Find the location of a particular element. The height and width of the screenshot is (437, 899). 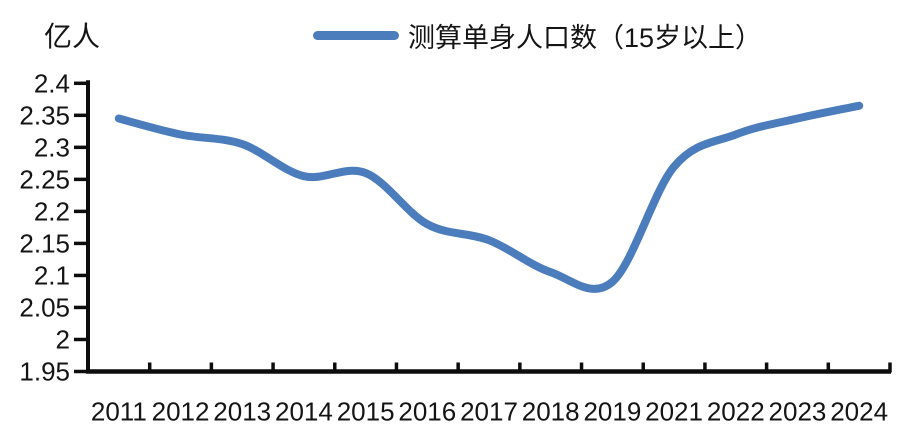

x-axis-category-label: 2017 is located at coordinates (489, 412).